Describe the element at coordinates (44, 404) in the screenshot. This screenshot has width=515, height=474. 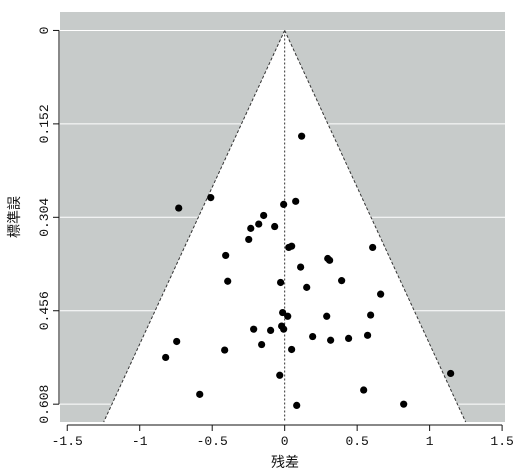
I see `y-tick-label: 0.608` at that location.